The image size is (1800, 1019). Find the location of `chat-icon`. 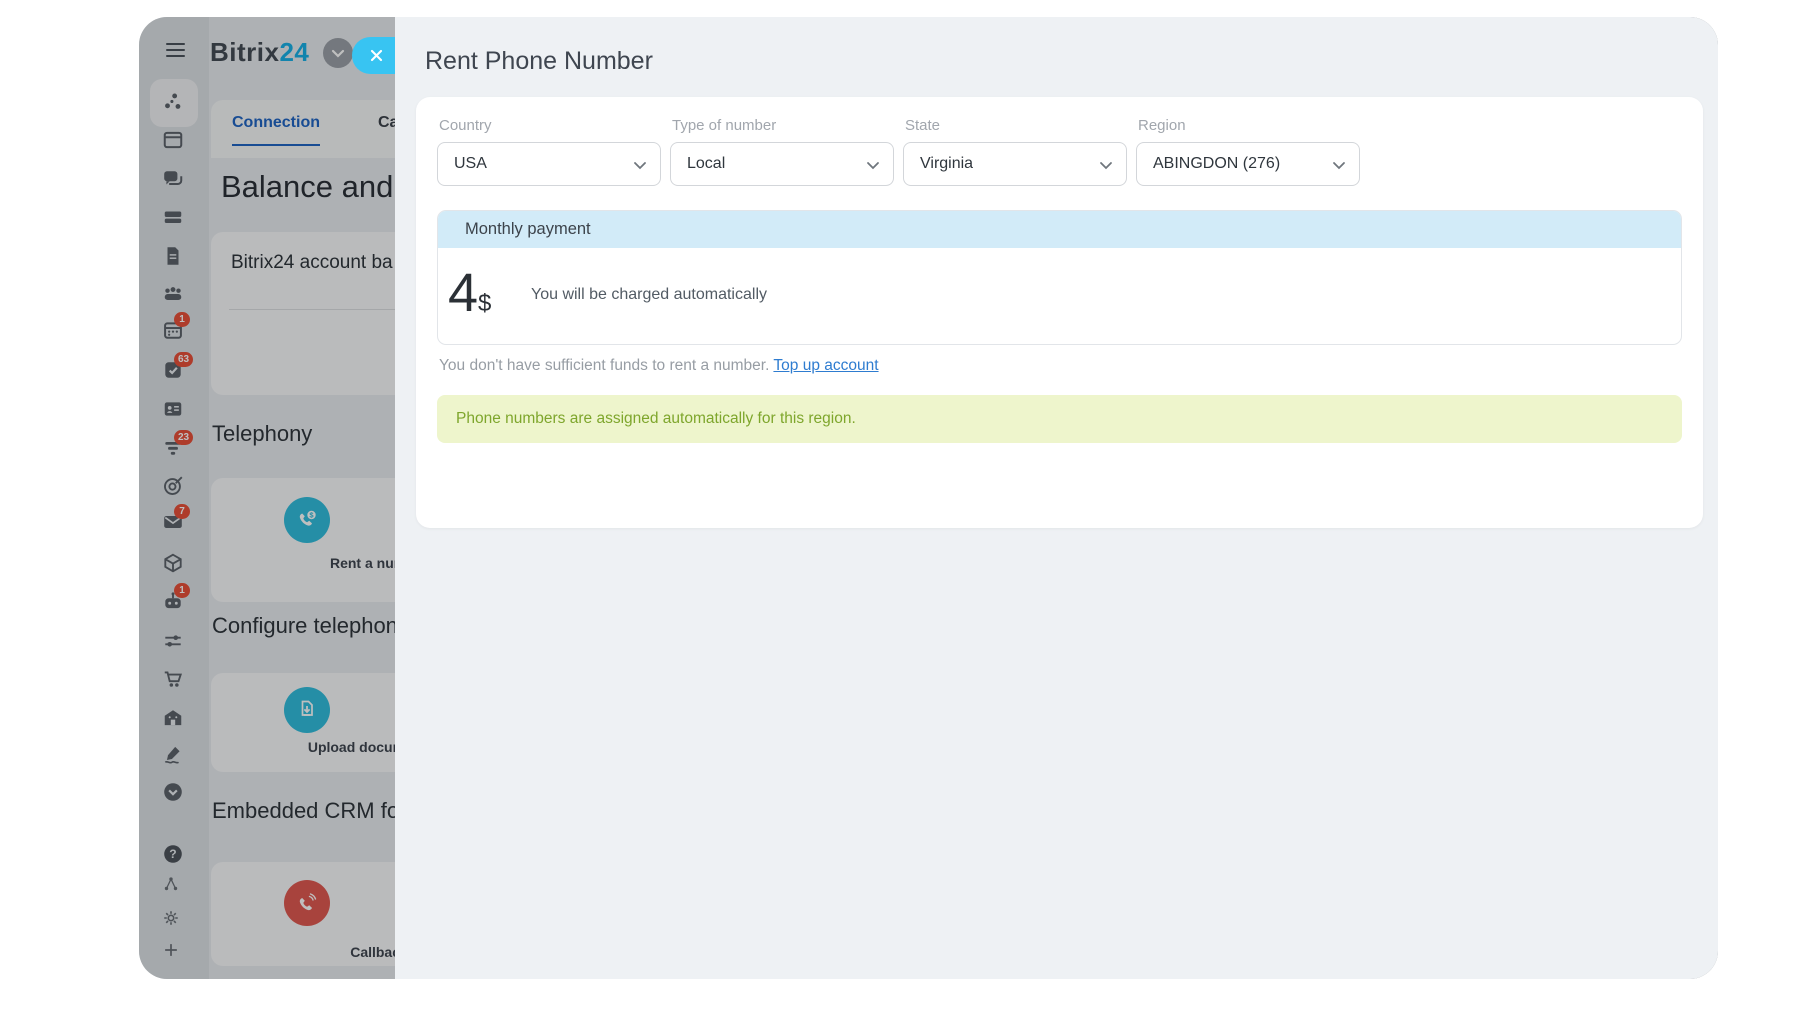

chat-icon is located at coordinates (173, 178).